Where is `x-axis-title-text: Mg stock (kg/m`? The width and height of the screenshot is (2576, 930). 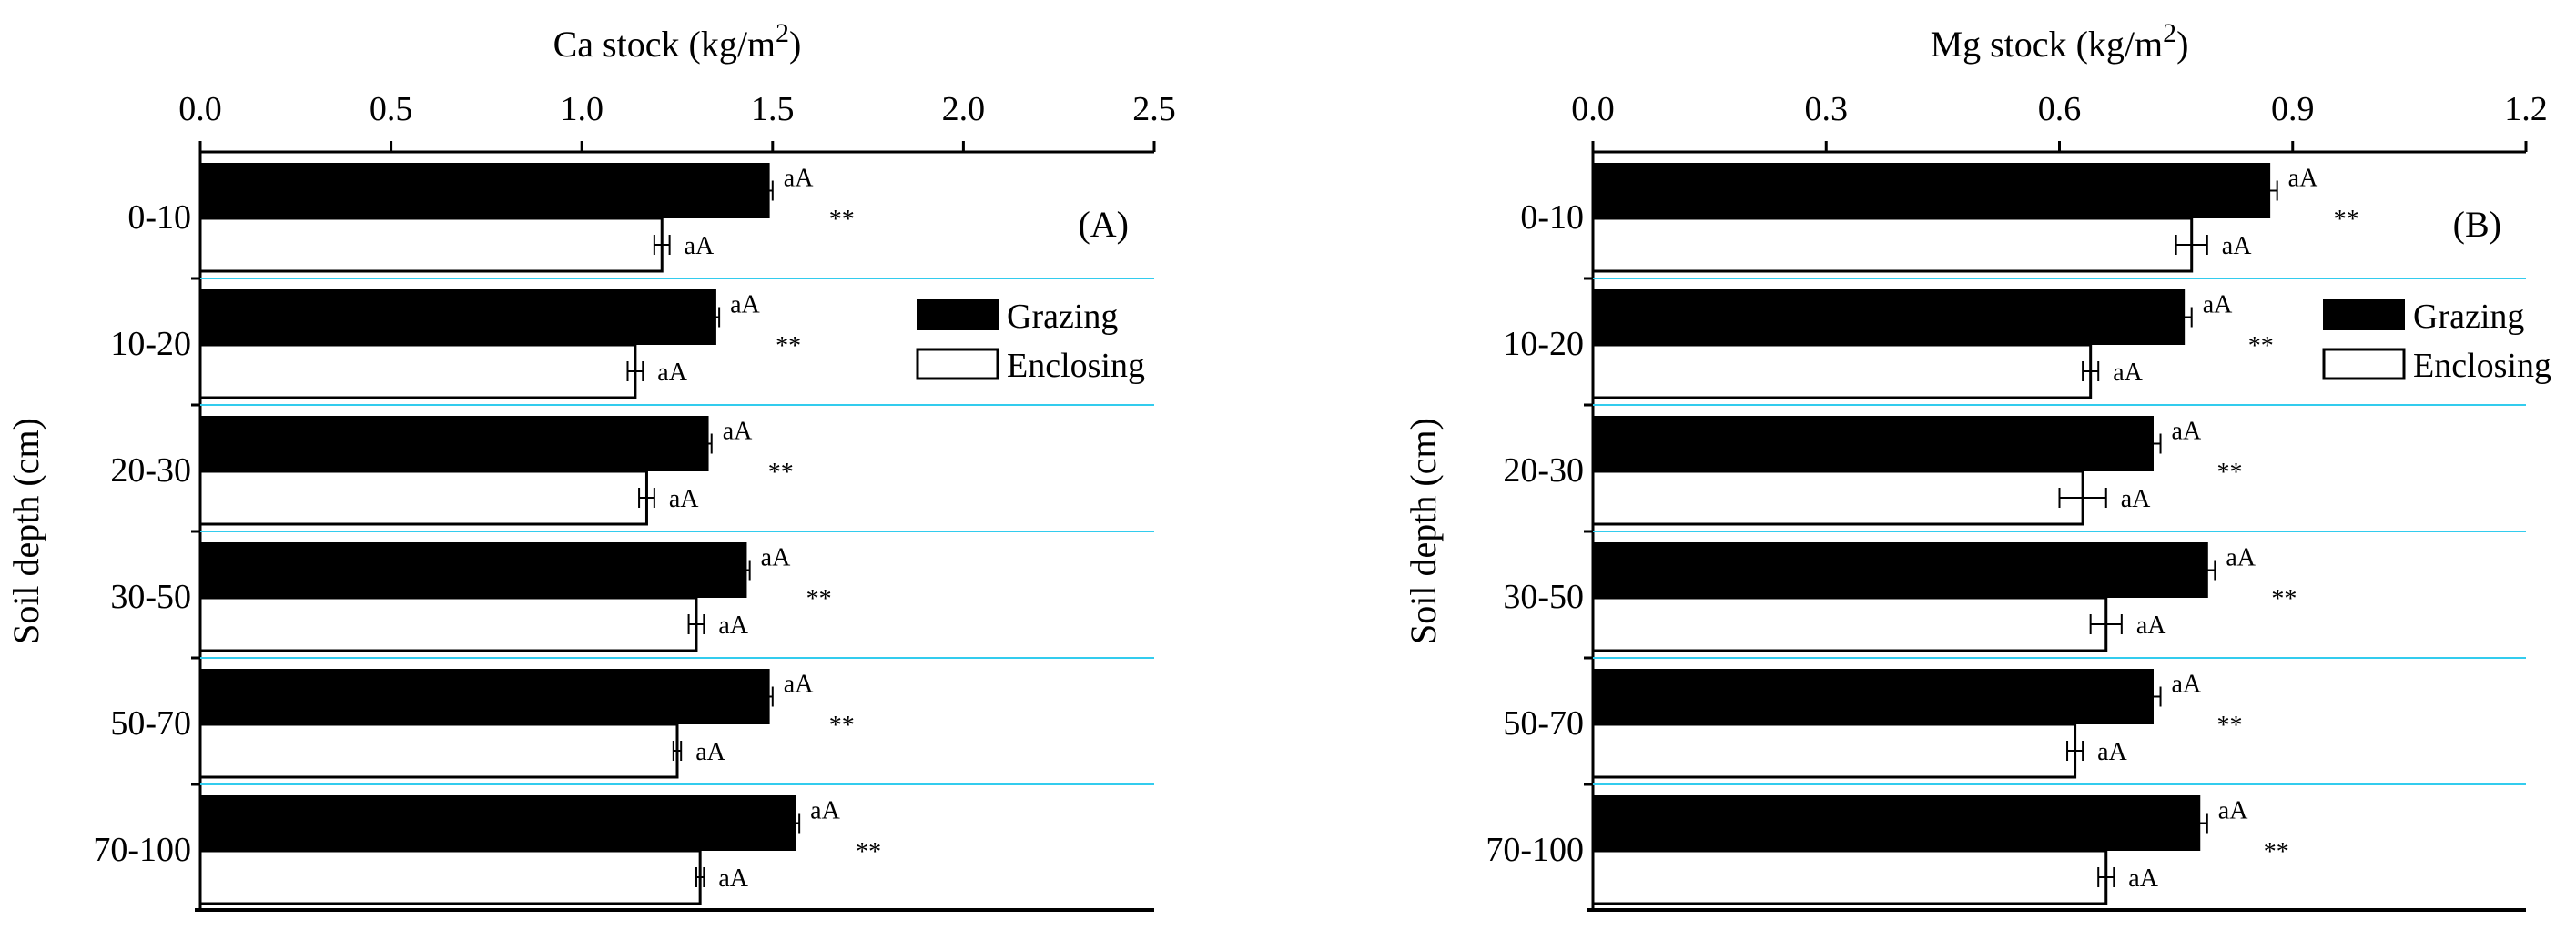 x-axis-title-text: Mg stock (kg/m is located at coordinates (2047, 44).